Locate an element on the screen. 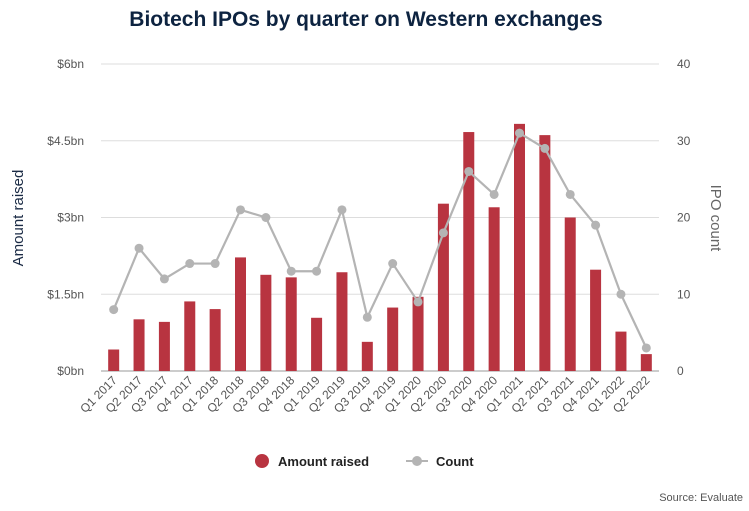 Image resolution: width=749 pixels, height=511 pixels. legend: Amount raised Count is located at coordinates (364, 461).